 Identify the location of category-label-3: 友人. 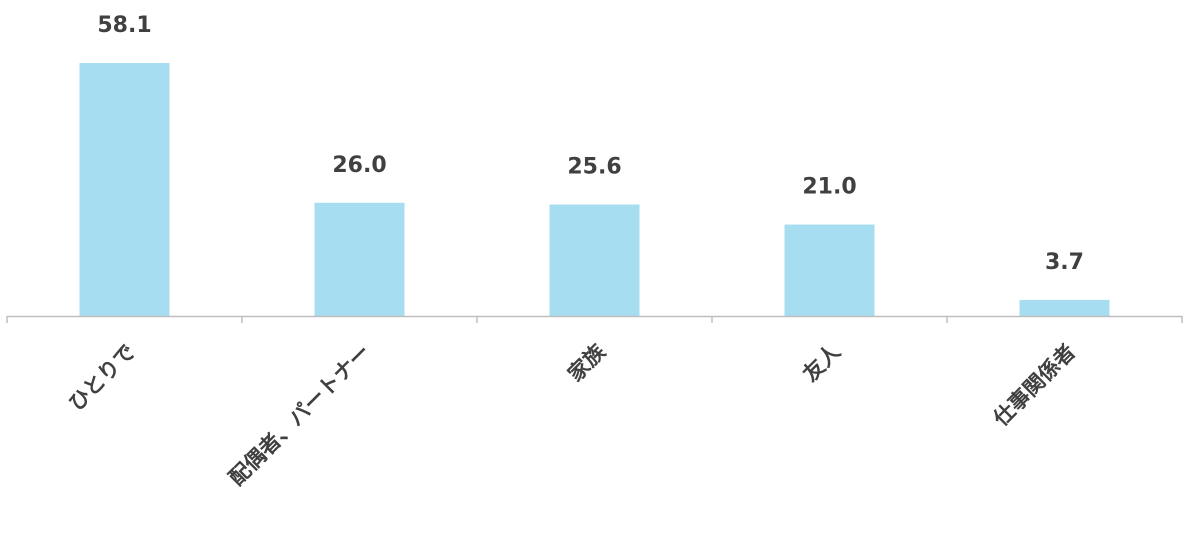
(821, 363).